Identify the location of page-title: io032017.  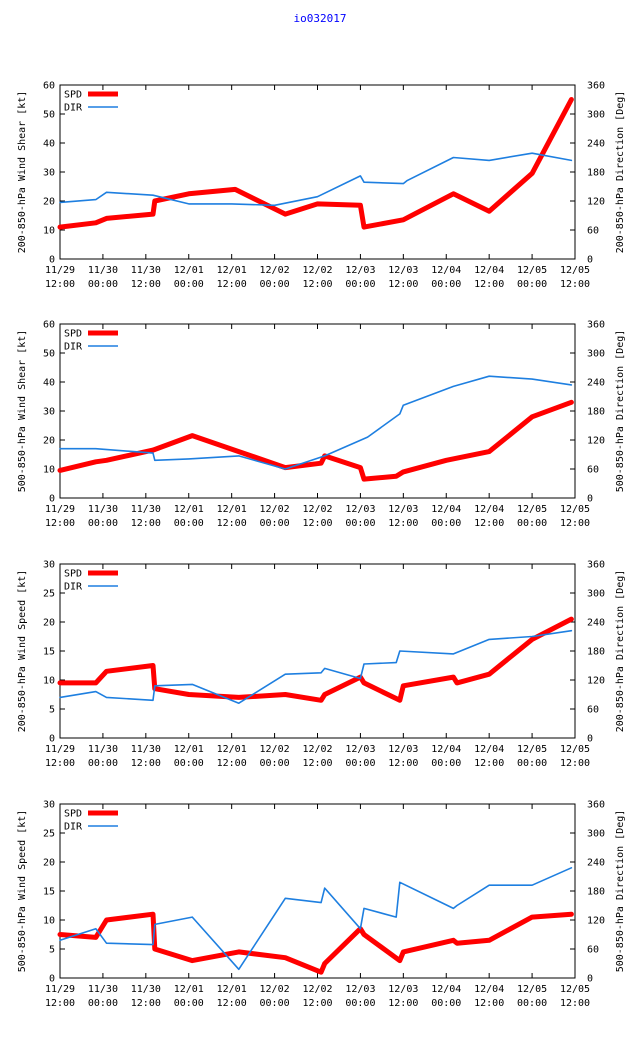
(320, 18).